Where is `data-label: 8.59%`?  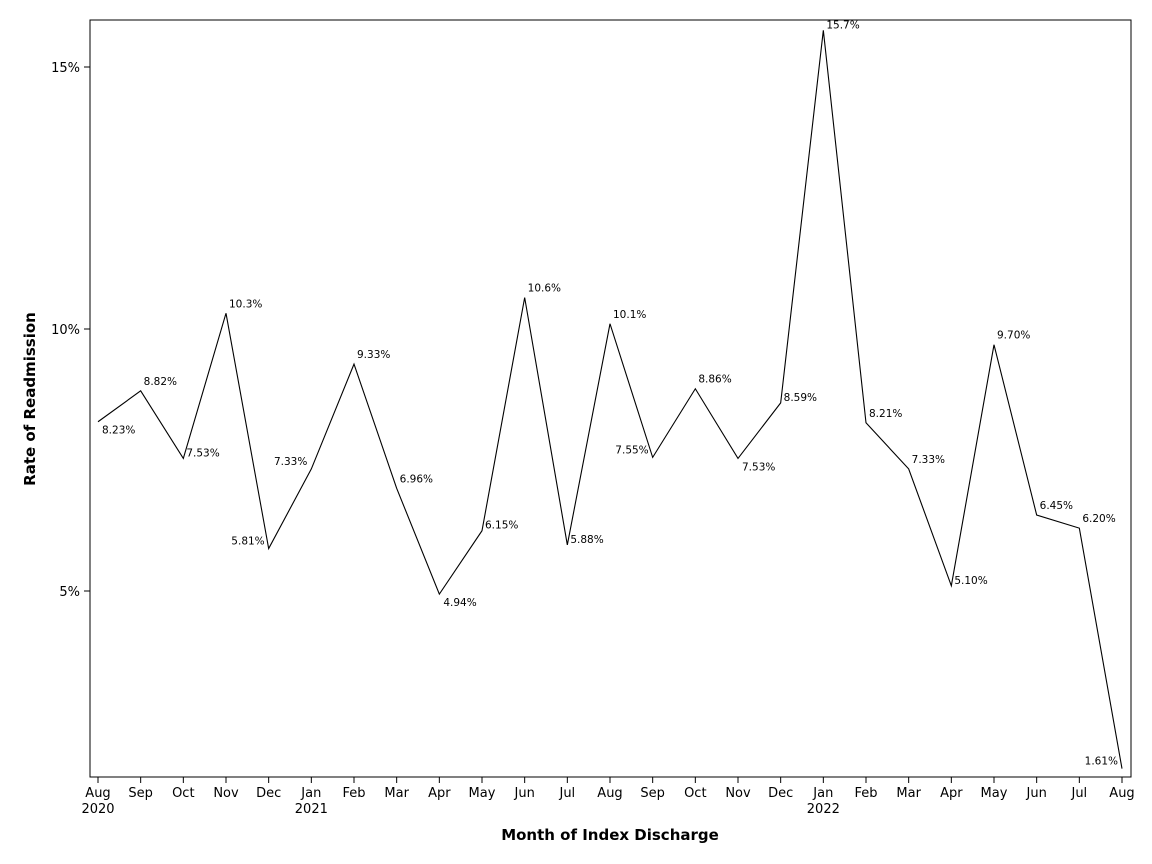
data-label: 8.59% is located at coordinates (800, 398).